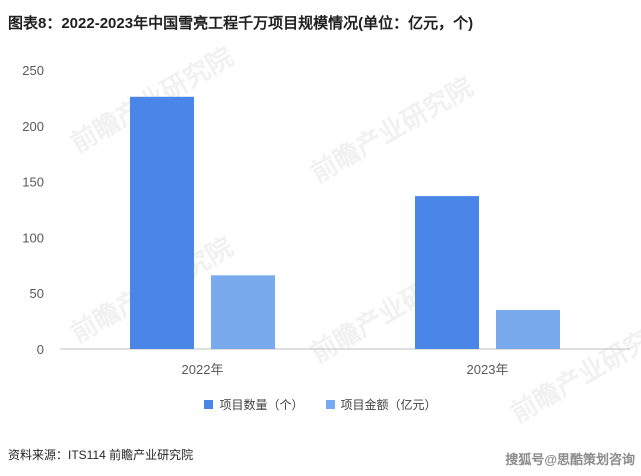 Image resolution: width=641 pixels, height=476 pixels. I want to click on x-axis-labels: 2022年 2023年, so click(345, 369).